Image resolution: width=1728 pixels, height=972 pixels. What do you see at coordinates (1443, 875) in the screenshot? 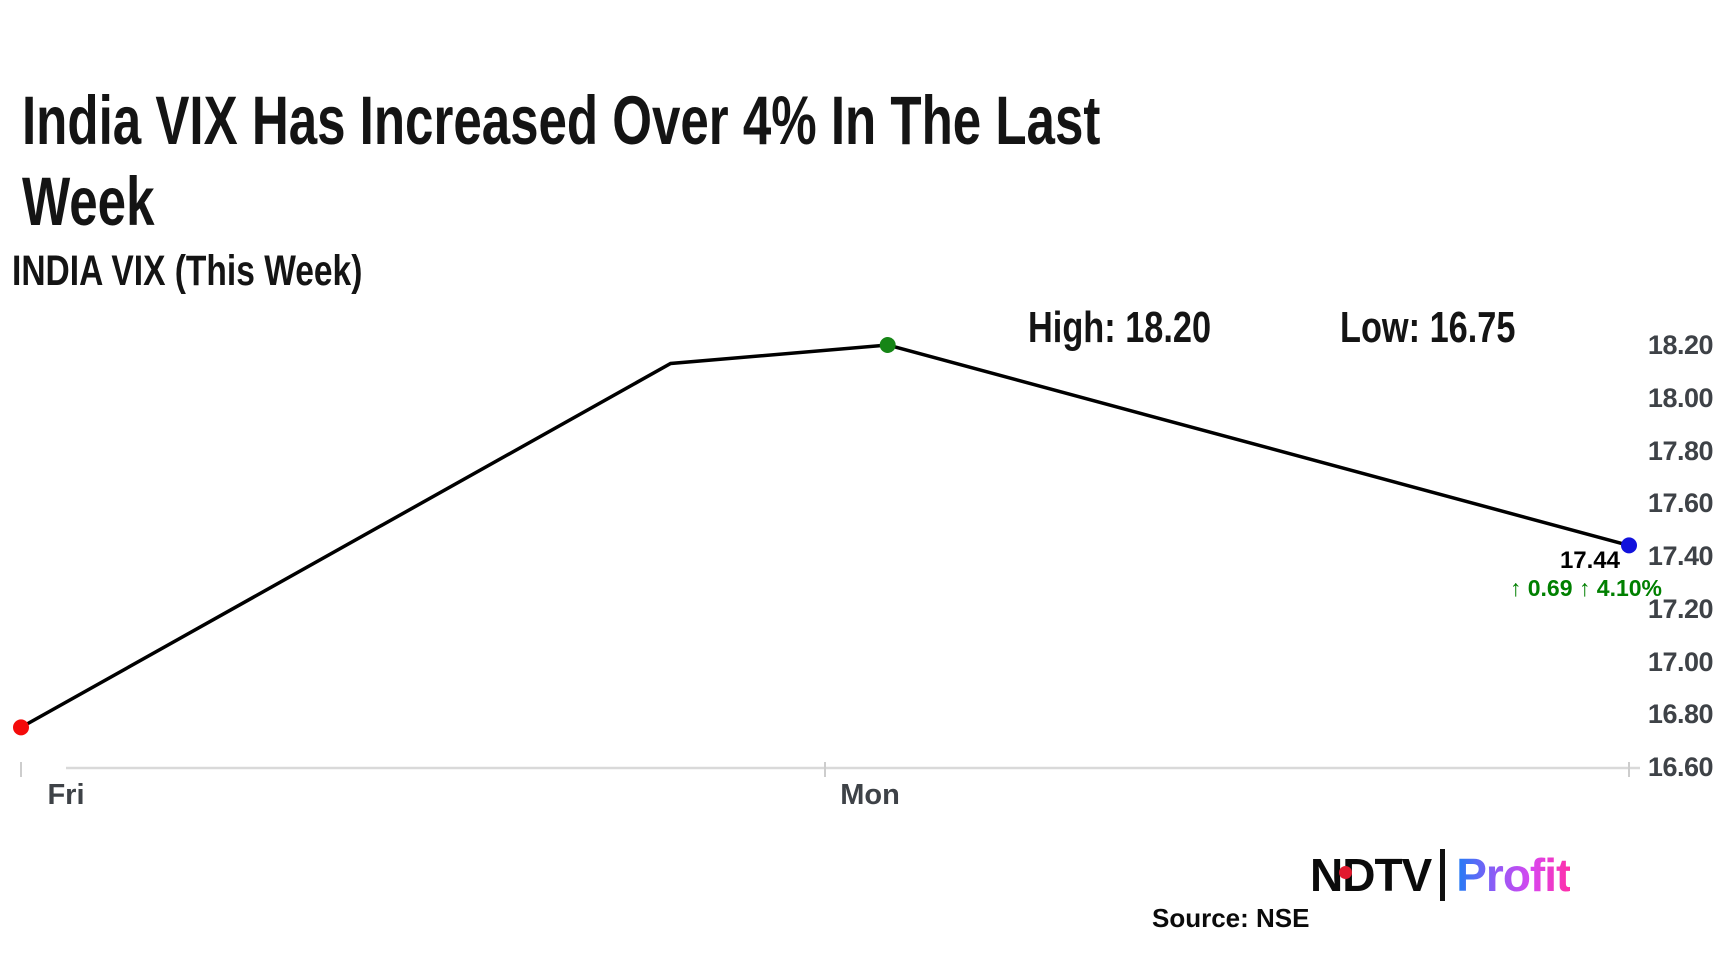
I see `logo-separator-bar` at bounding box center [1443, 875].